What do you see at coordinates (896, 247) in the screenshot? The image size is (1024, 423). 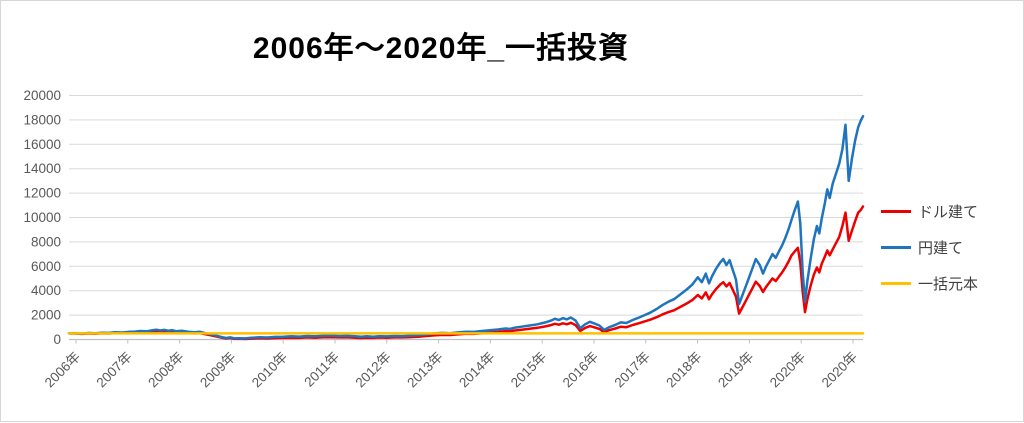 I see `legend-swatch-yen` at bounding box center [896, 247].